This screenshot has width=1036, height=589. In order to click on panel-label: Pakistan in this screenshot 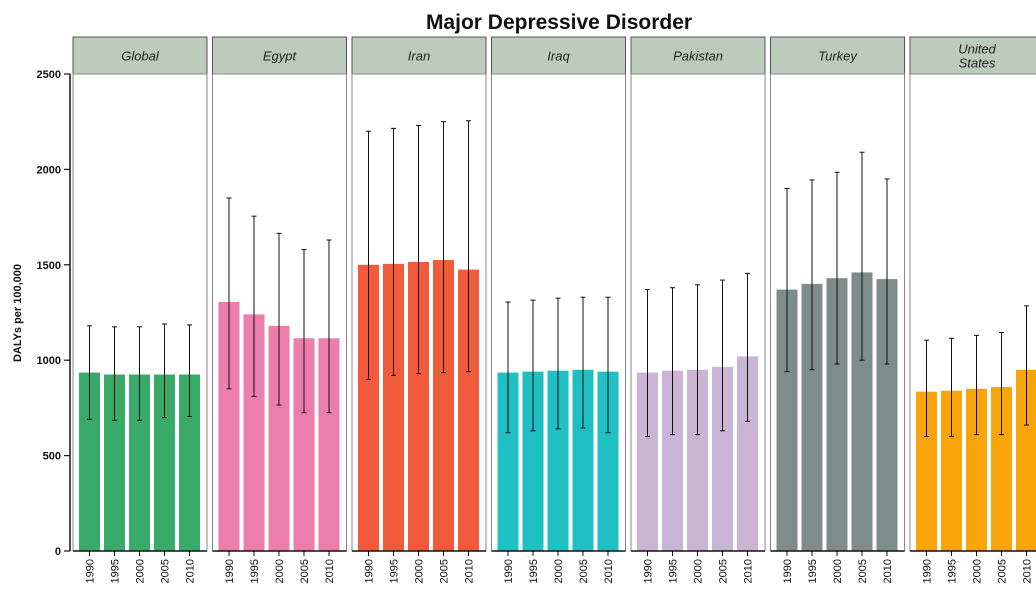, I will do `click(698, 56)`.